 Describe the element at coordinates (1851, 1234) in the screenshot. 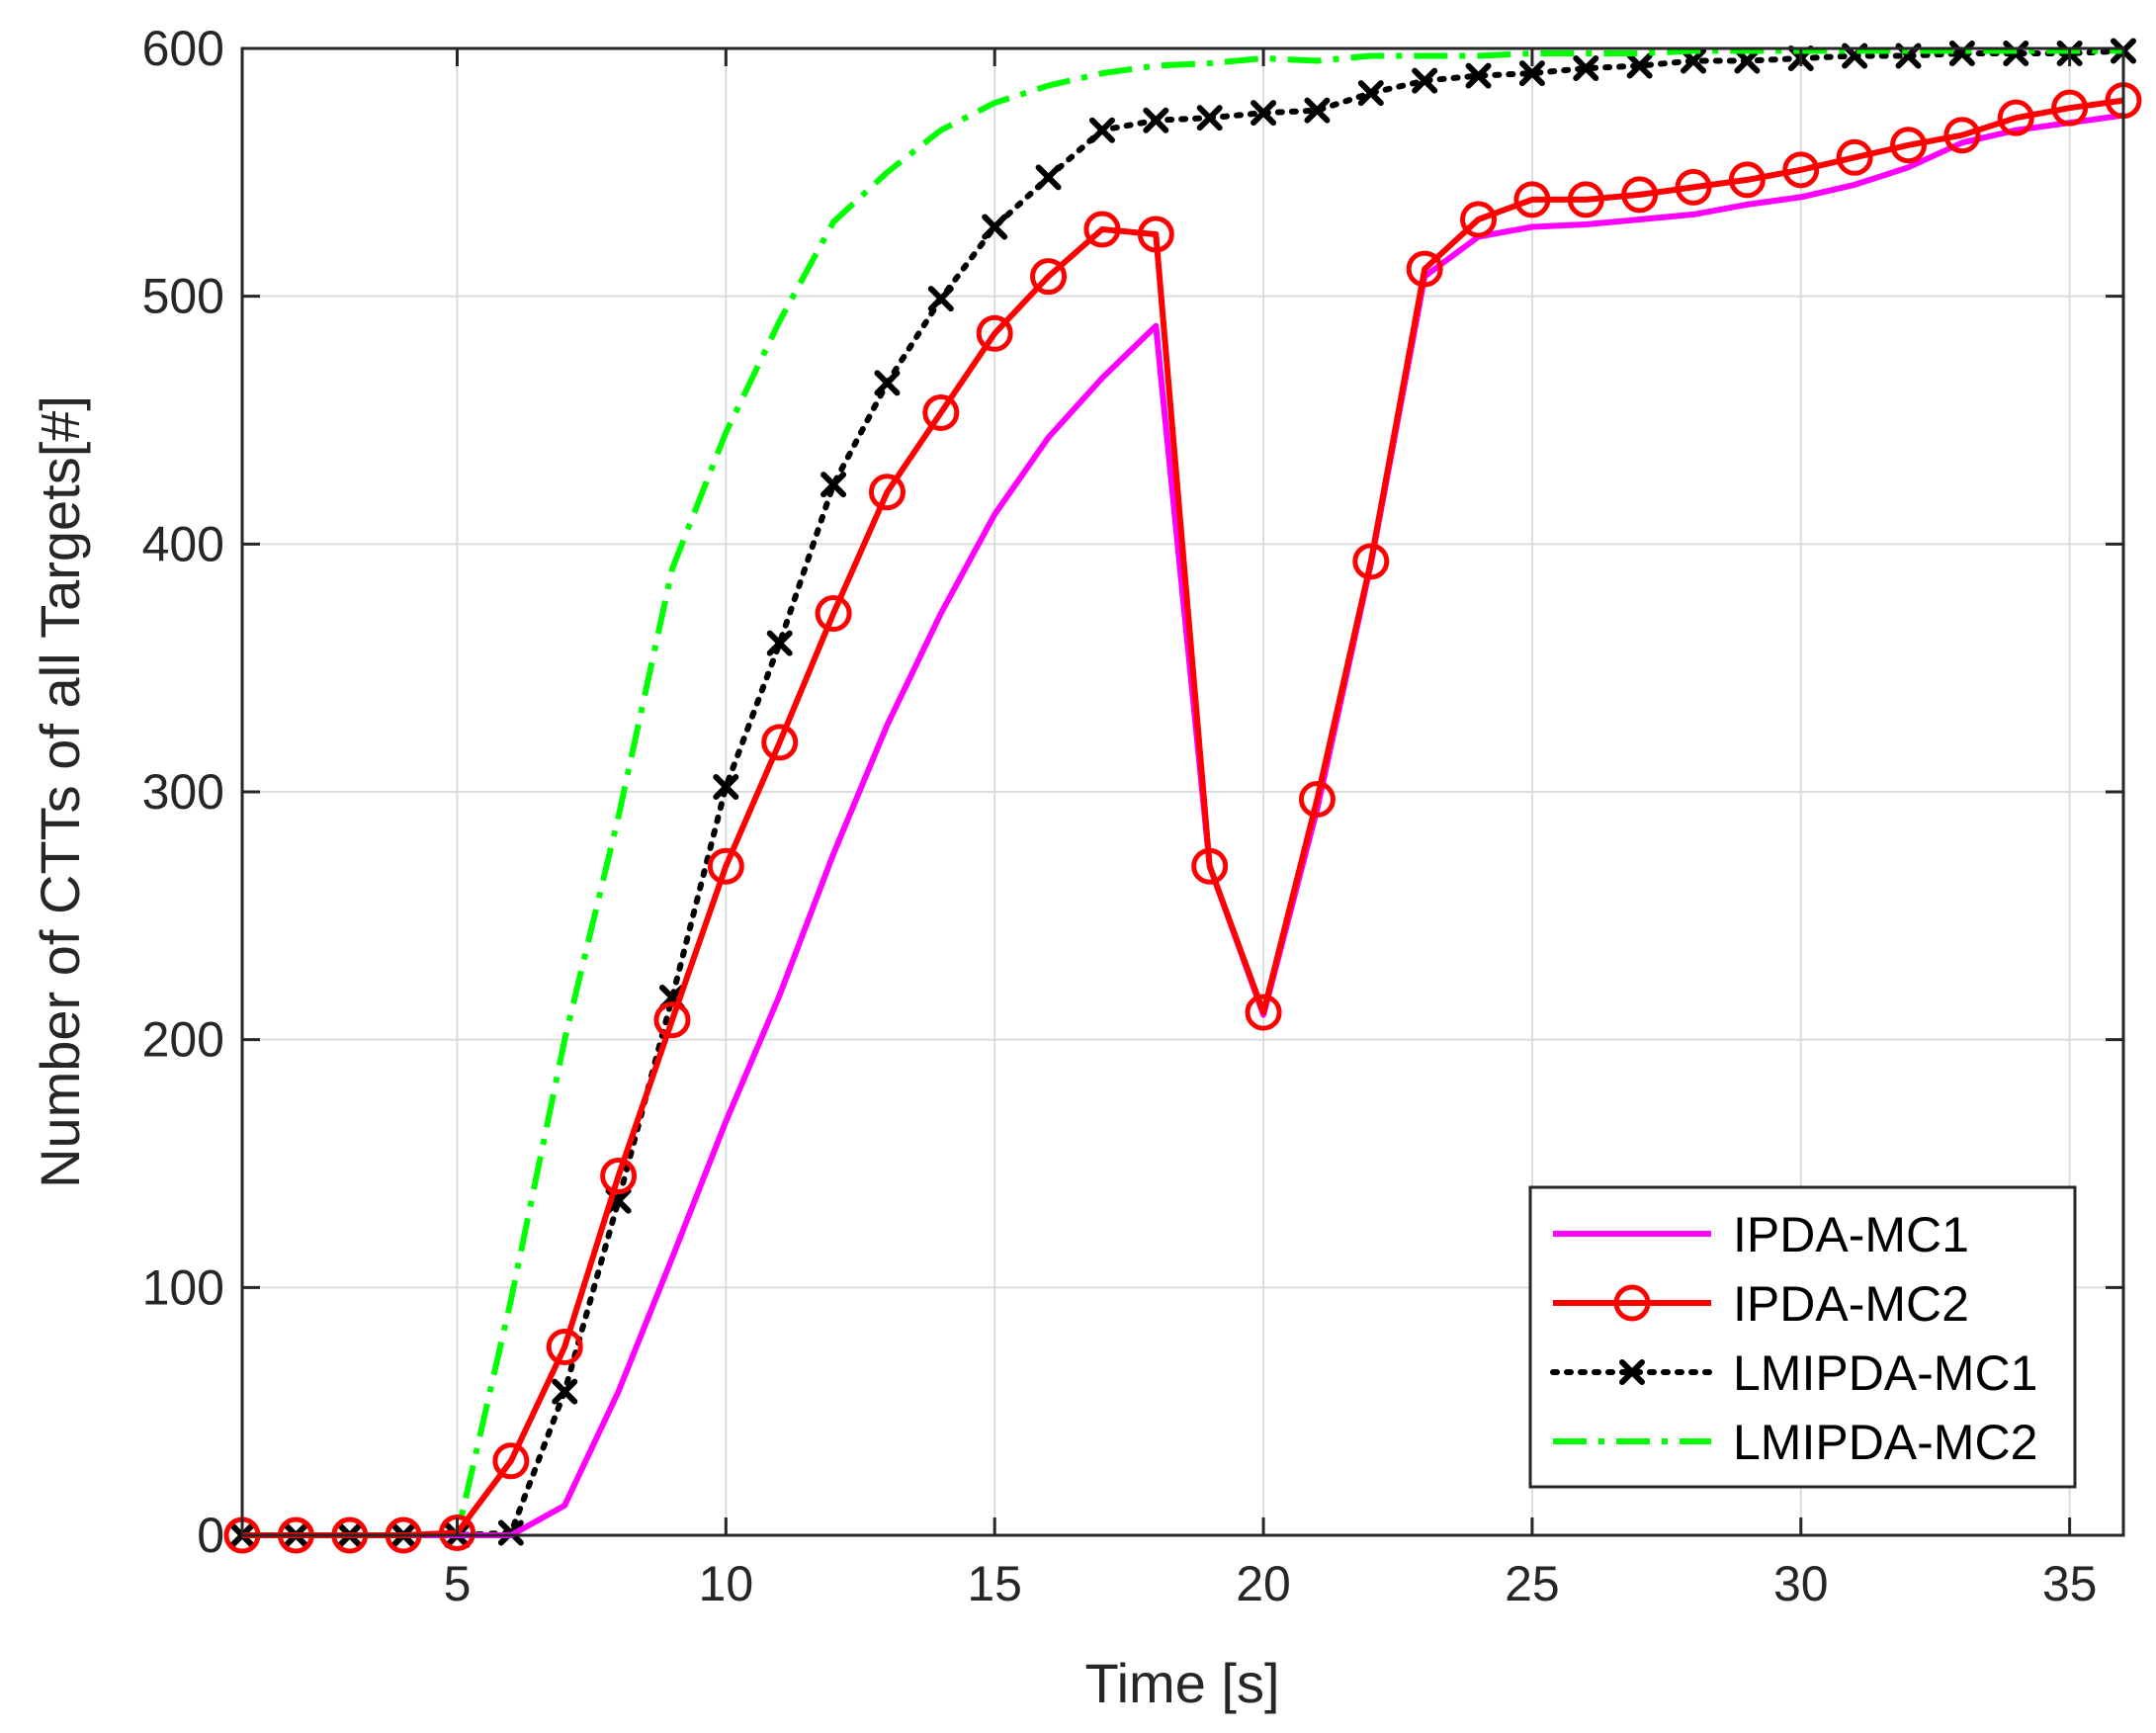

I see `legend-label: IPDA-MC1` at that location.